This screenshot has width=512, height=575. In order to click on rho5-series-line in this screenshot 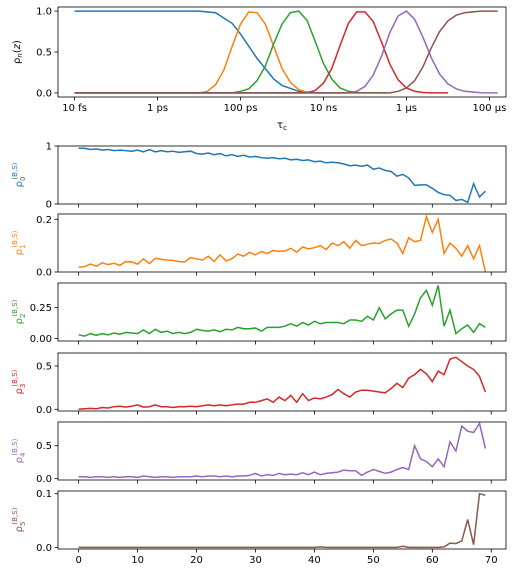, I will do `click(282, 520)`.